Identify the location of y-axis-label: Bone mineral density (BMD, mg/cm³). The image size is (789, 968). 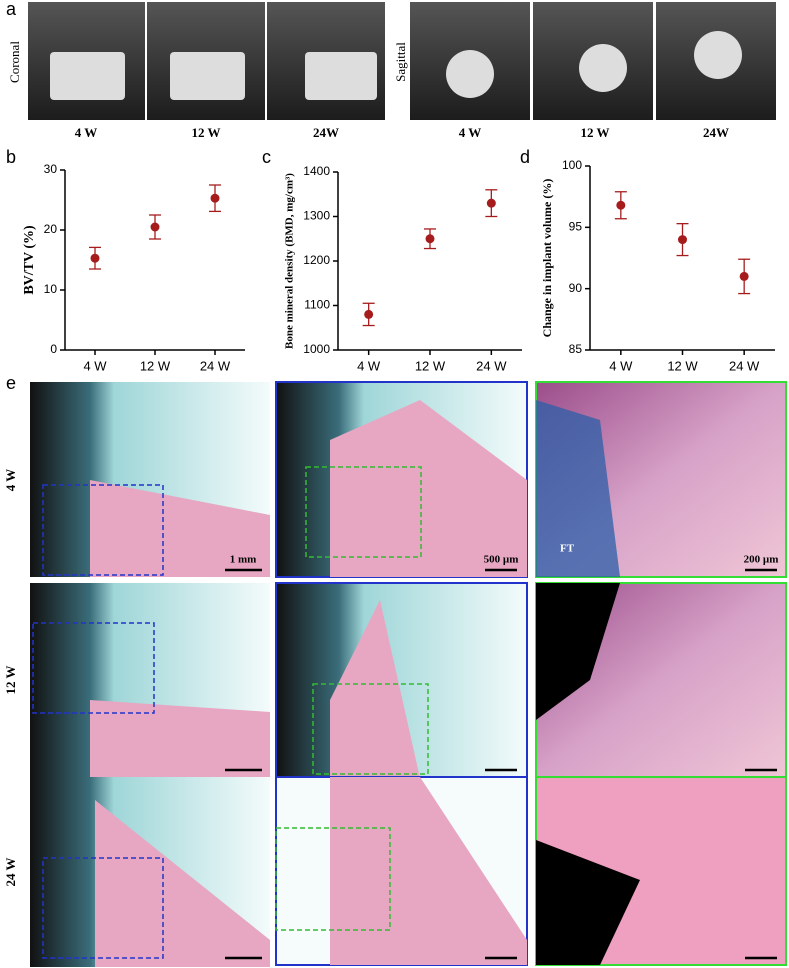
(290, 261).